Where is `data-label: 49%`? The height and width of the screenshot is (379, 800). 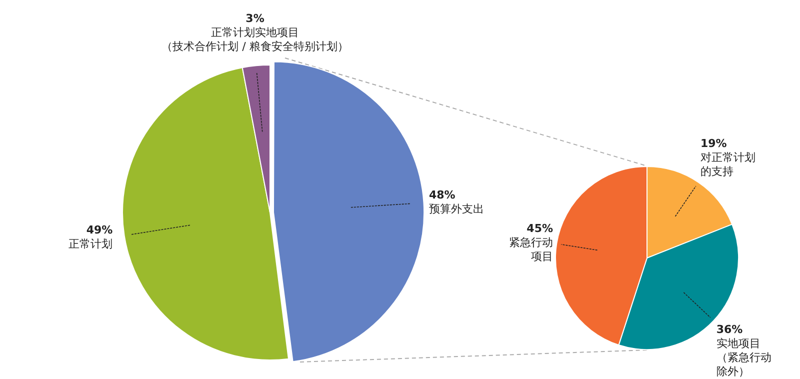 data-label: 49% is located at coordinates (99, 229).